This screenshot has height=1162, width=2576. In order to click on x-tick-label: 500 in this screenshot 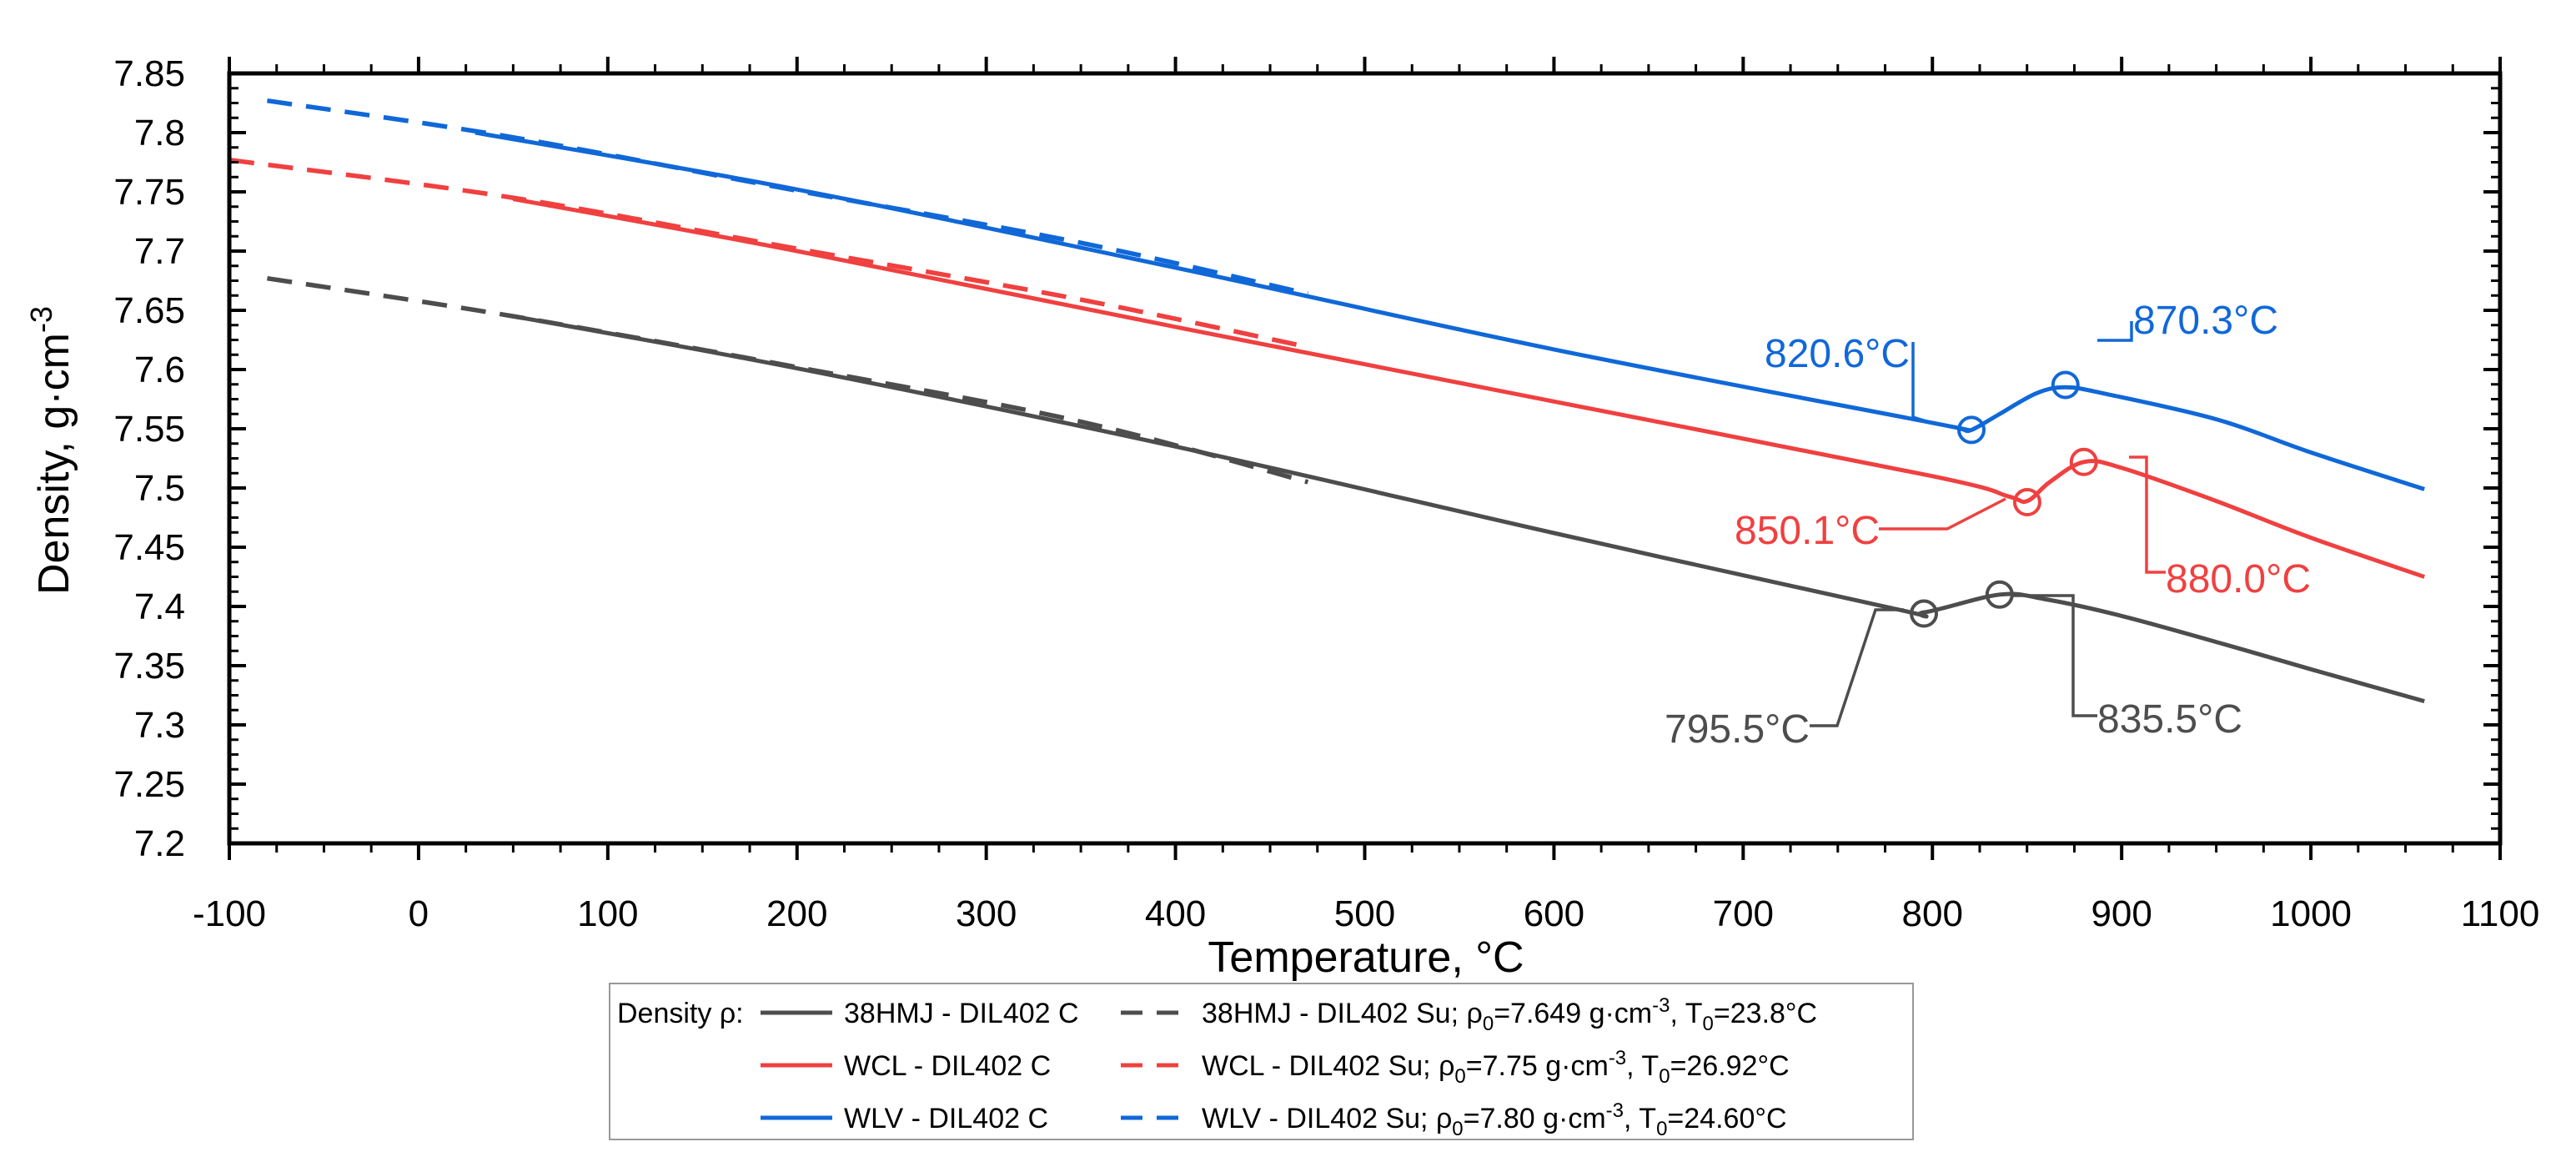, I will do `click(1364, 913)`.